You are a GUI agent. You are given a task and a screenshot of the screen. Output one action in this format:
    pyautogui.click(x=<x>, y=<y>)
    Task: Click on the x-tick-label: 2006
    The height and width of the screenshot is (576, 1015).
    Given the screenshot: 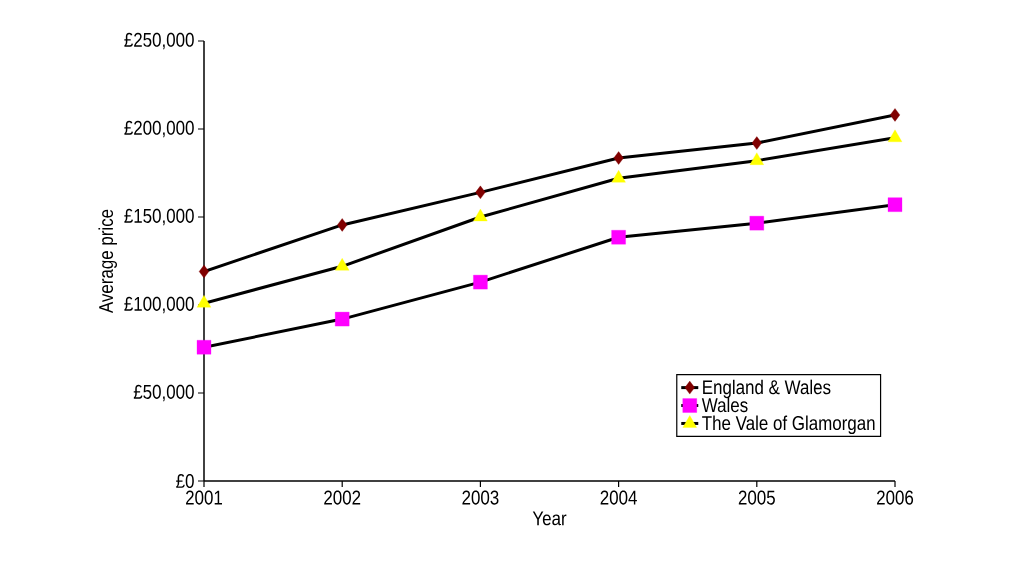 What is the action you would take?
    pyautogui.click(x=895, y=497)
    